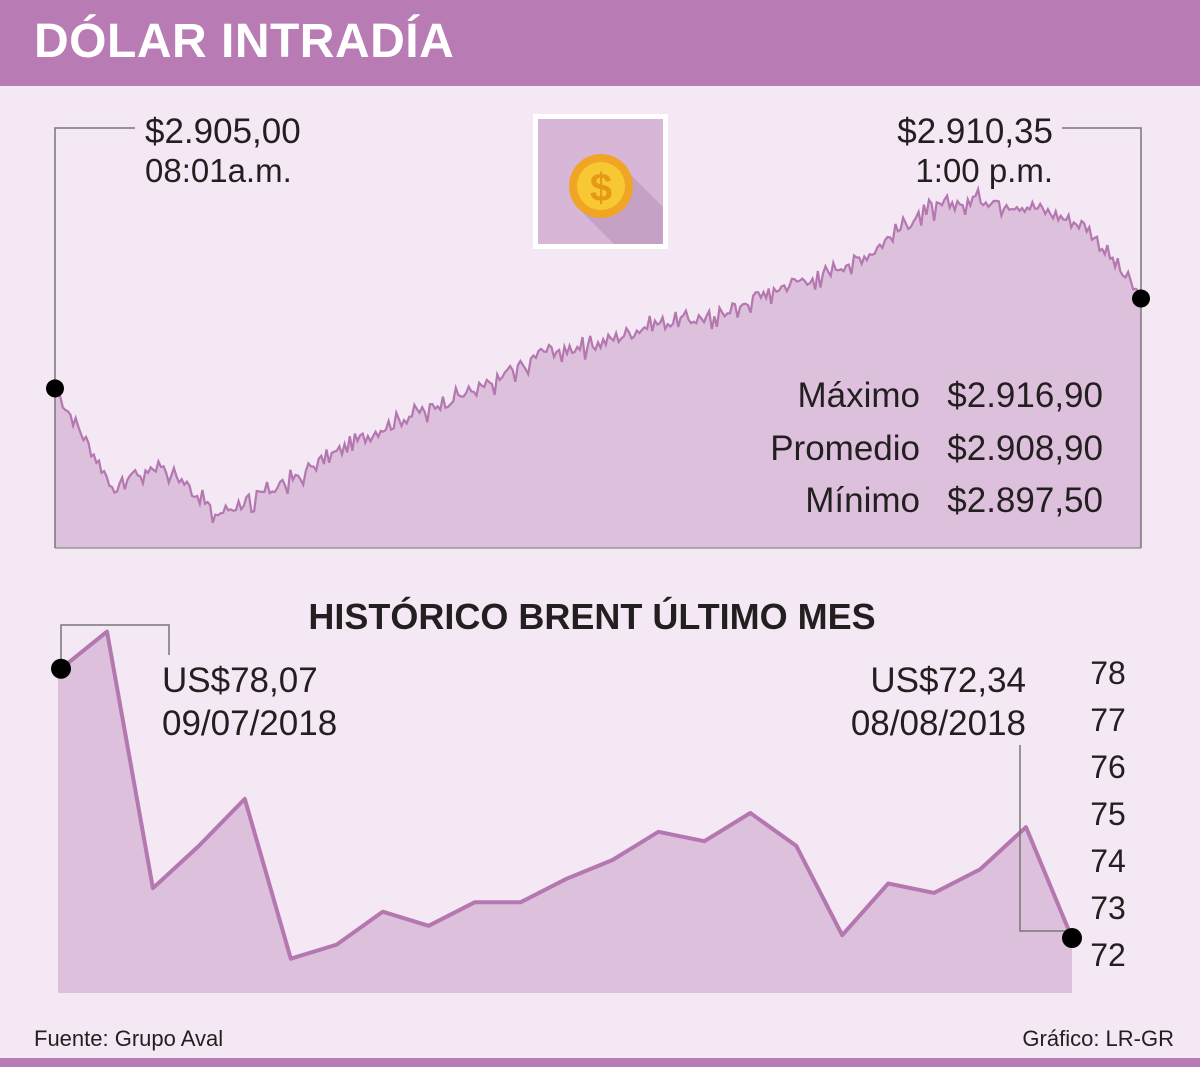  I want to click on open-marker, so click(55, 388).